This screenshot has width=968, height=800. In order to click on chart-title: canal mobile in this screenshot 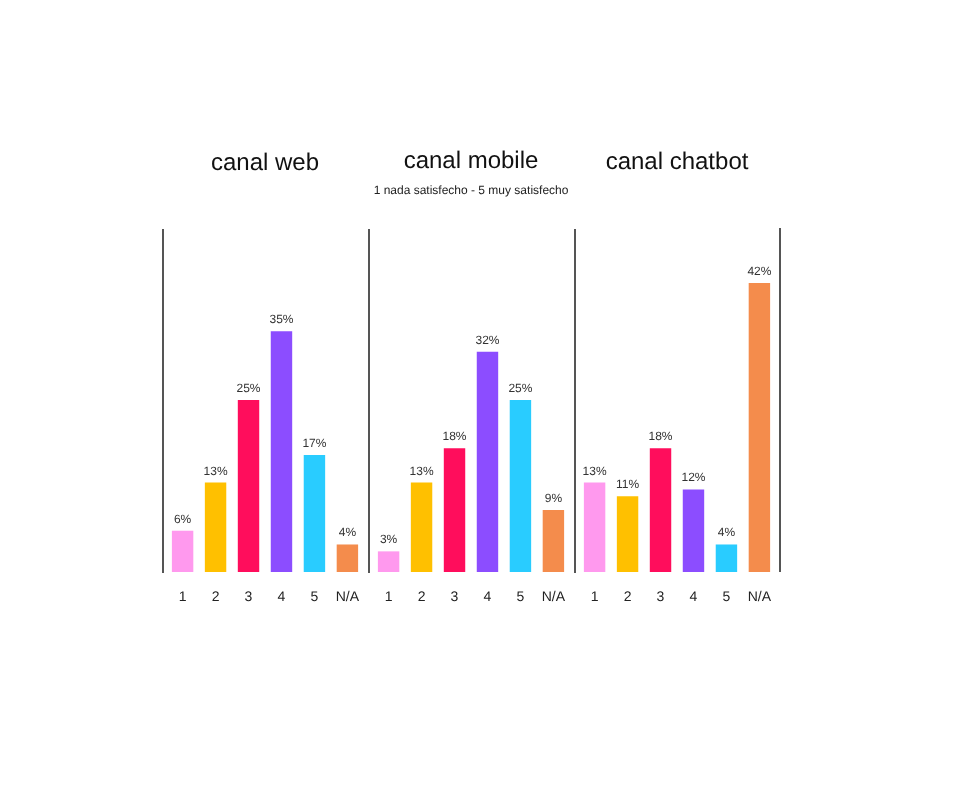, I will do `click(471, 160)`.